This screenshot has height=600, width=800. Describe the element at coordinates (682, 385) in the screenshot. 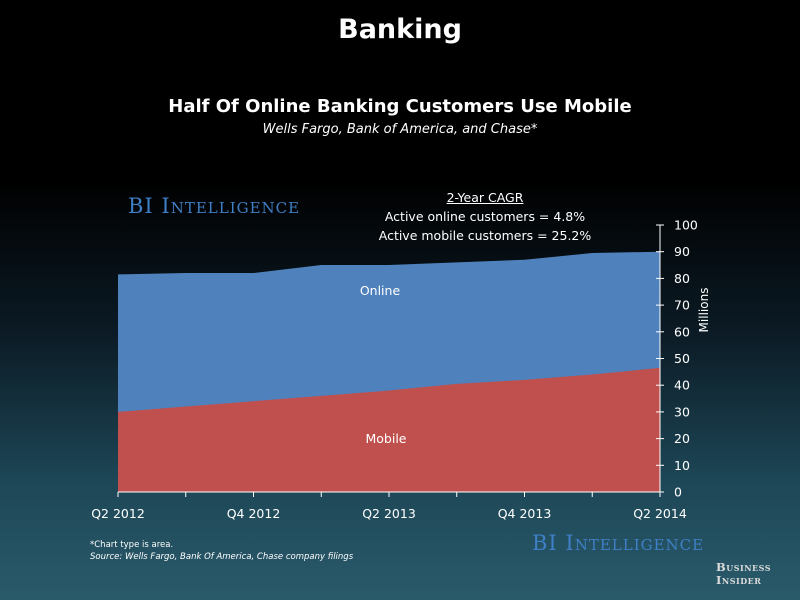

I see `y-tick-label: 40` at that location.